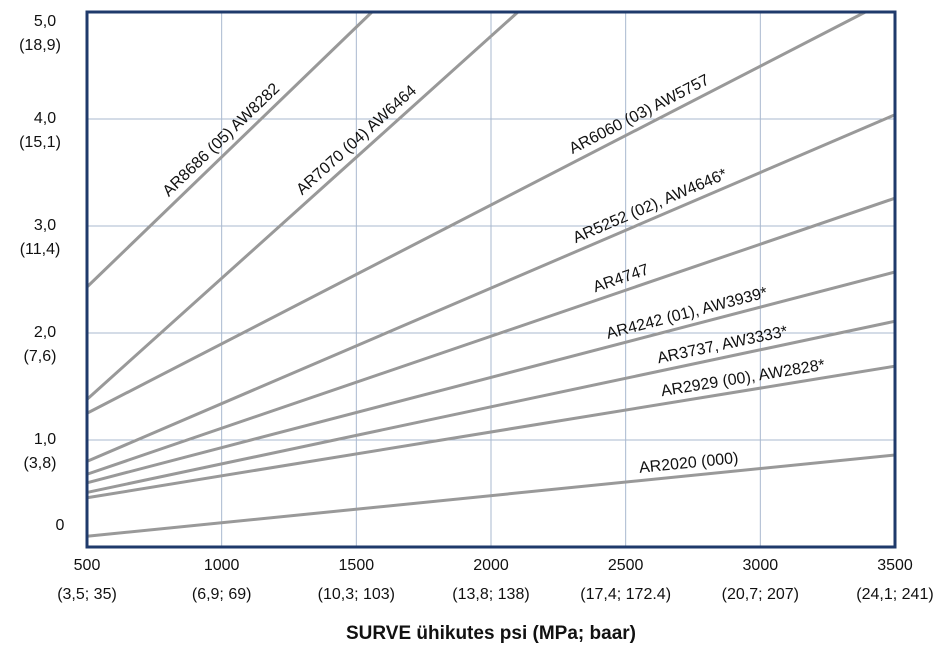 This screenshot has height=646, width=934. What do you see at coordinates (45, 21) in the screenshot?
I see `y-tick-label: 5,0` at bounding box center [45, 21].